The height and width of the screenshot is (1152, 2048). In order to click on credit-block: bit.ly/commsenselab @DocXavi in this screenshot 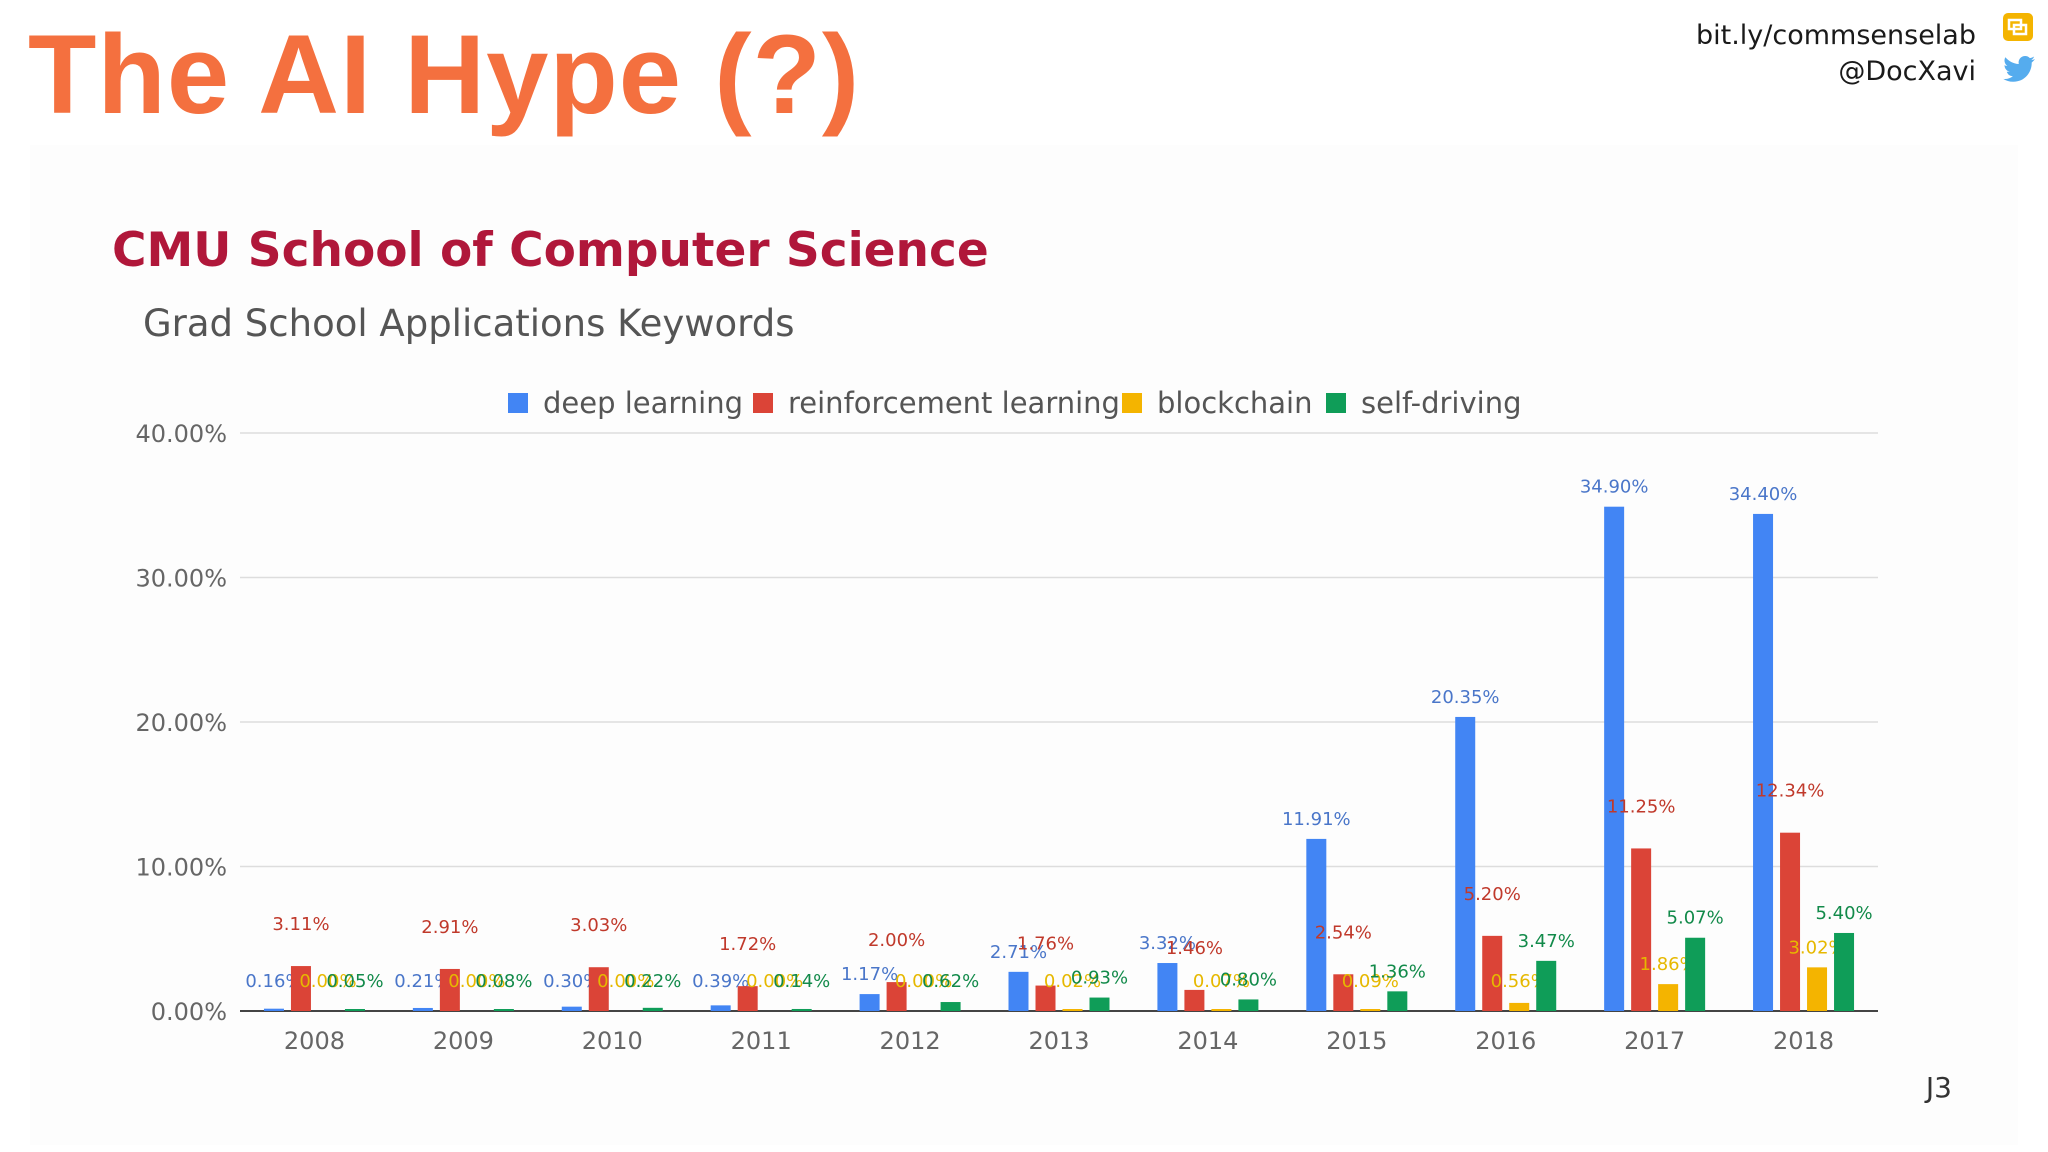, I will do `click(1836, 54)`.